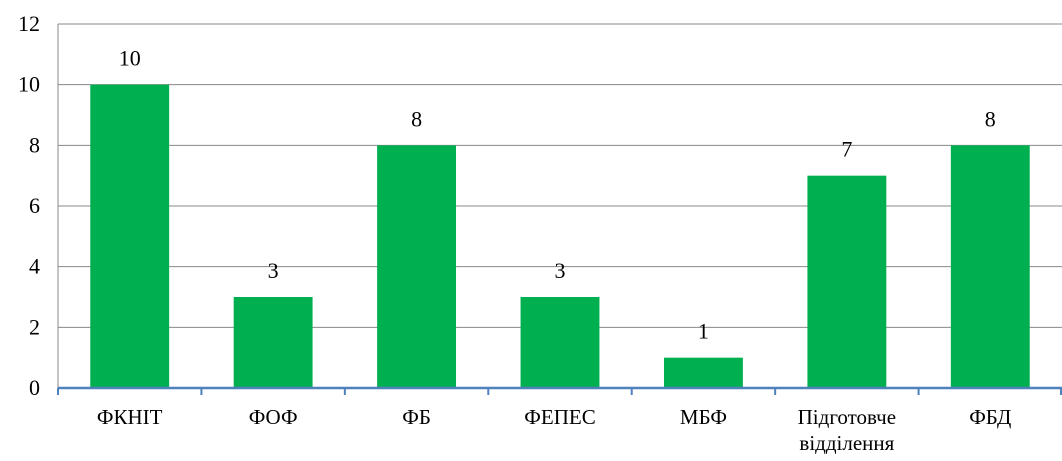 This screenshot has width=1062, height=461. Describe the element at coordinates (559, 417) in the screenshot. I see `category-label: ФЕПЕС` at that location.